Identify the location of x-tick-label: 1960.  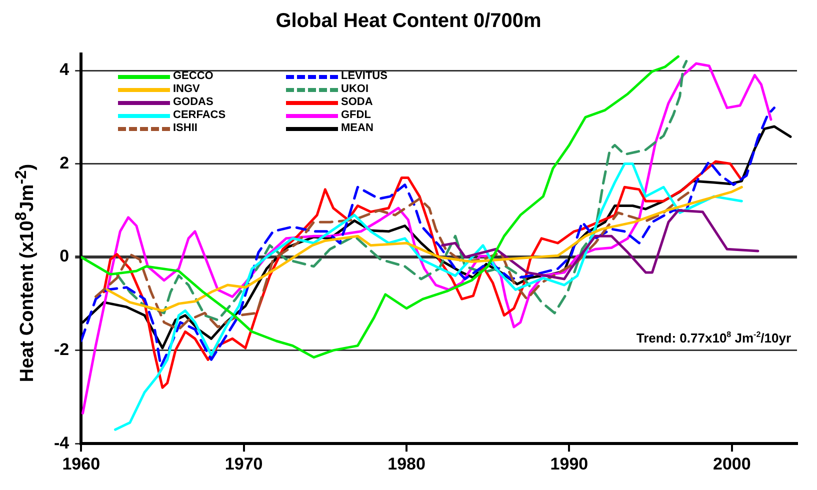
(81, 464).